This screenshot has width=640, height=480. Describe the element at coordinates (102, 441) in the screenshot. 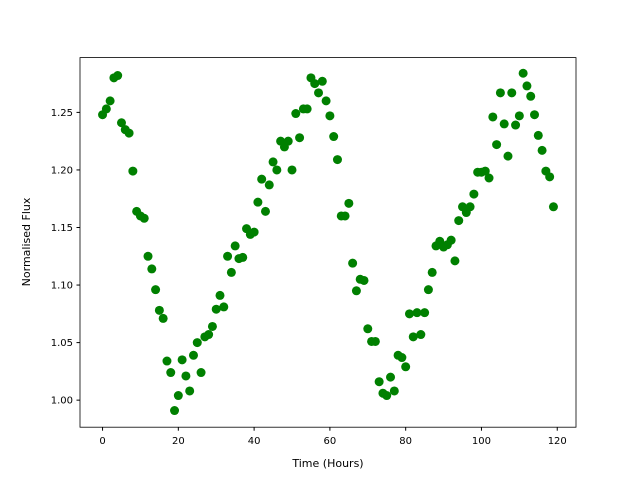

I see `x-tick-label: 0` at that location.